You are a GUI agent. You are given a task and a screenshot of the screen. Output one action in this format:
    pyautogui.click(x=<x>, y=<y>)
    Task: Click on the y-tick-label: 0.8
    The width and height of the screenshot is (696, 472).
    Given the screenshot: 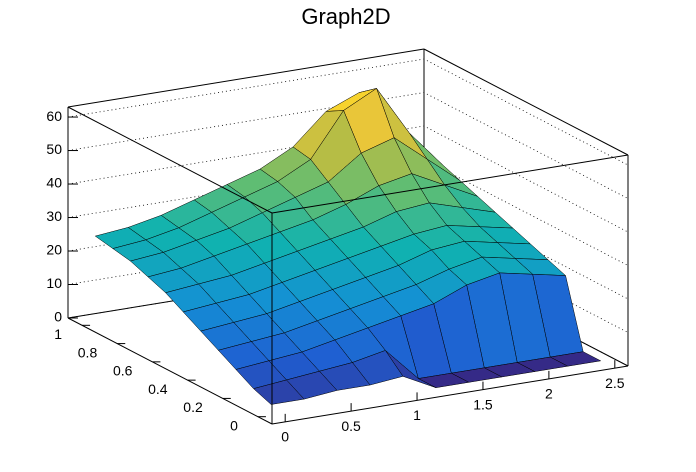 What is the action you would take?
    pyautogui.click(x=88, y=352)
    